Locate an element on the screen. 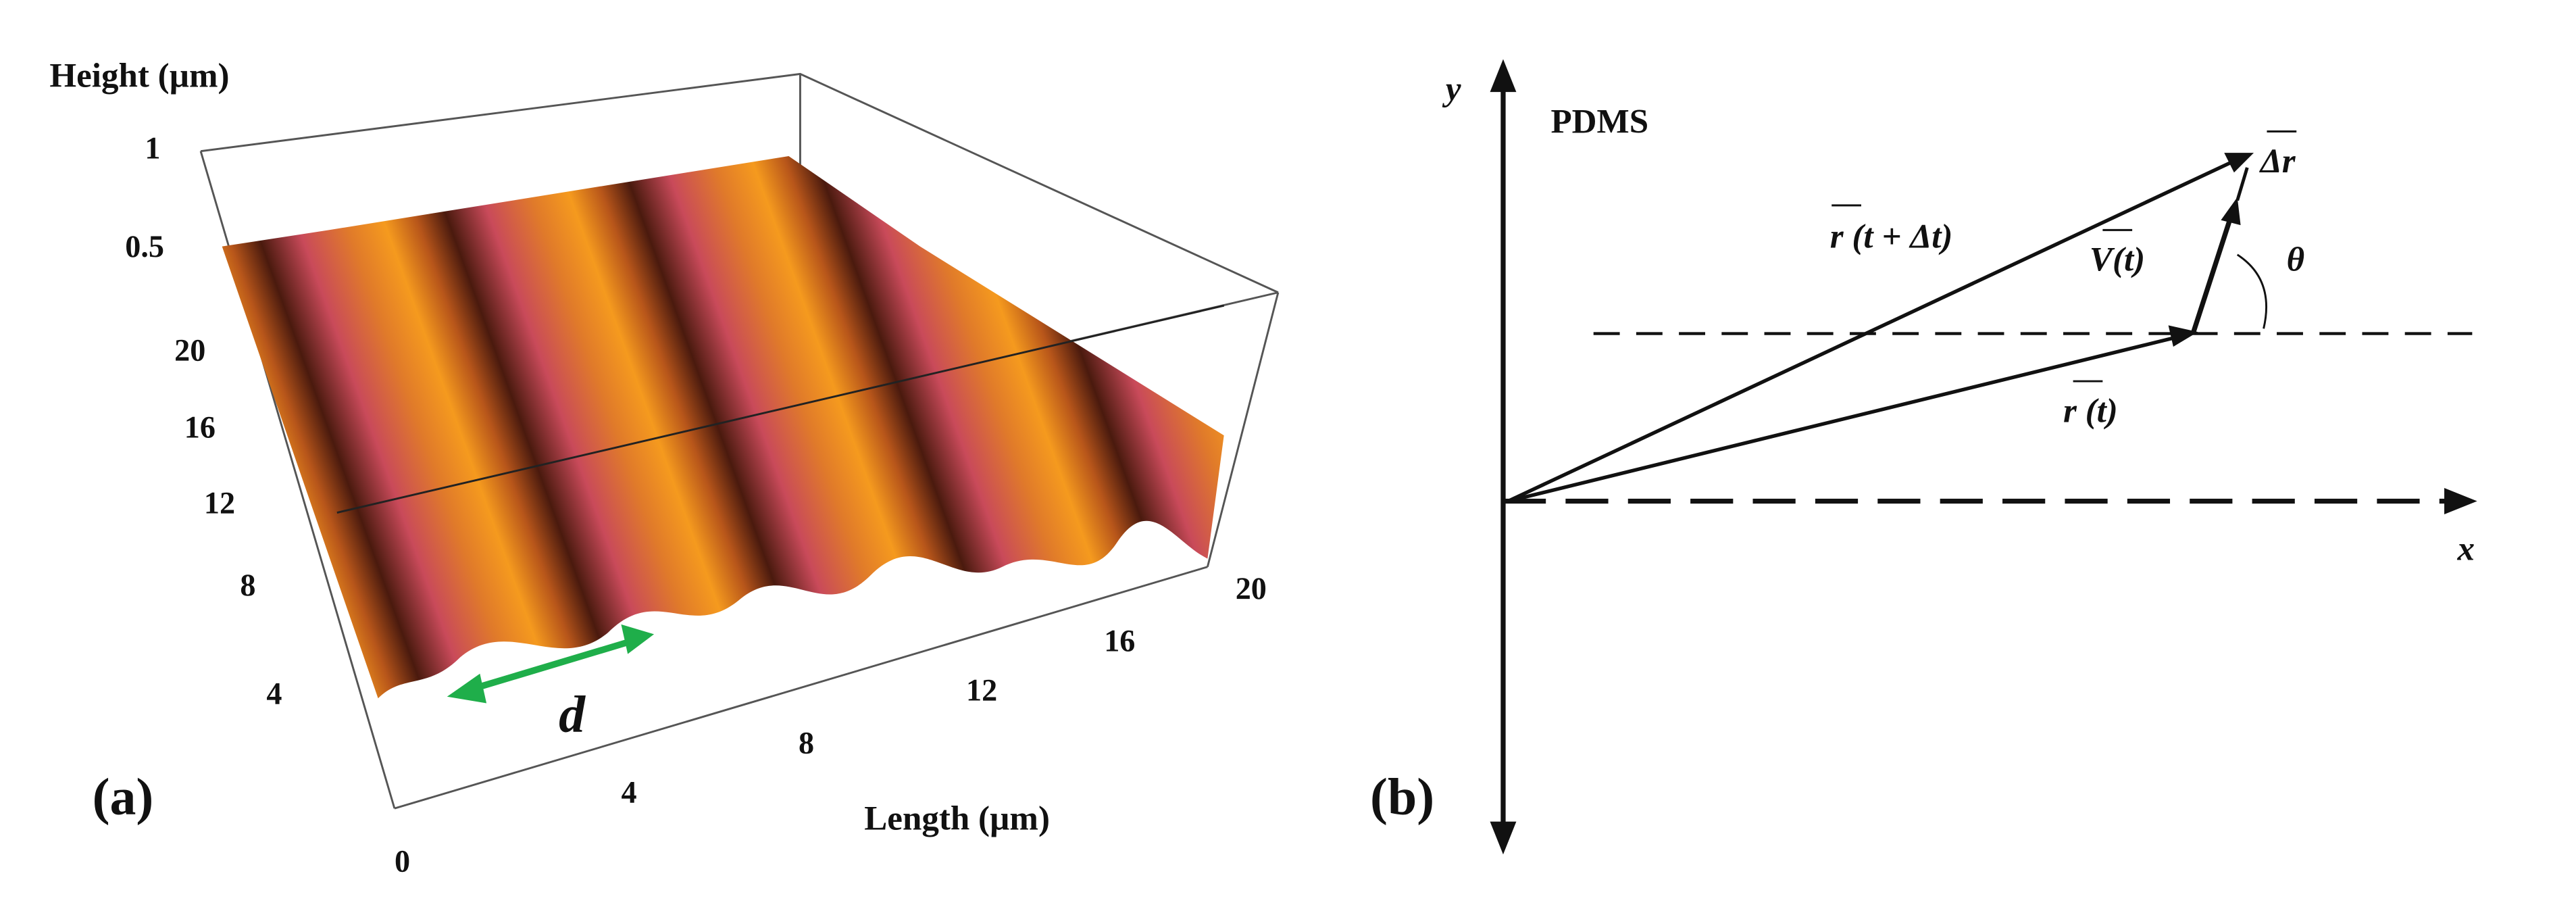  box-edge is located at coordinates (780, 409).